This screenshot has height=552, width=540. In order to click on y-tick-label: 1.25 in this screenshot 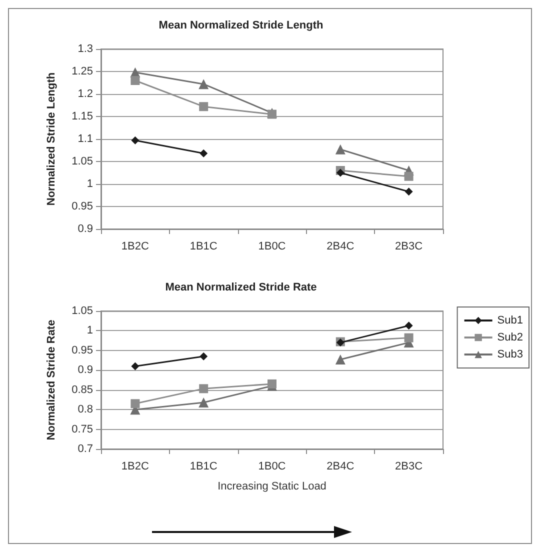, I will do `click(82, 72)`.